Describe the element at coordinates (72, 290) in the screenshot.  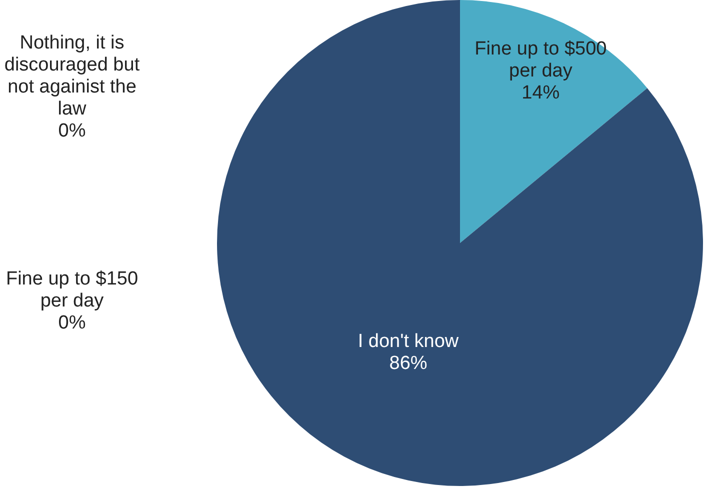
I see `category-label: Fine up to $150 per day` at that location.